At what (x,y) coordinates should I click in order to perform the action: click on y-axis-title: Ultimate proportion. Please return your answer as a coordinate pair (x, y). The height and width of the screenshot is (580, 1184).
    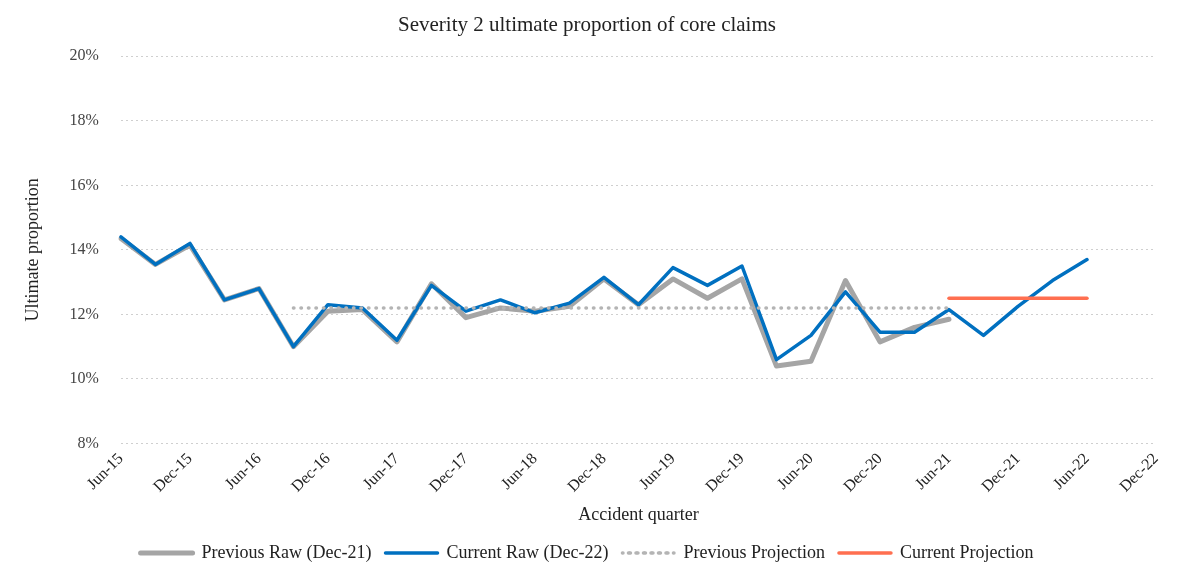
    Looking at the image, I should click on (31, 250).